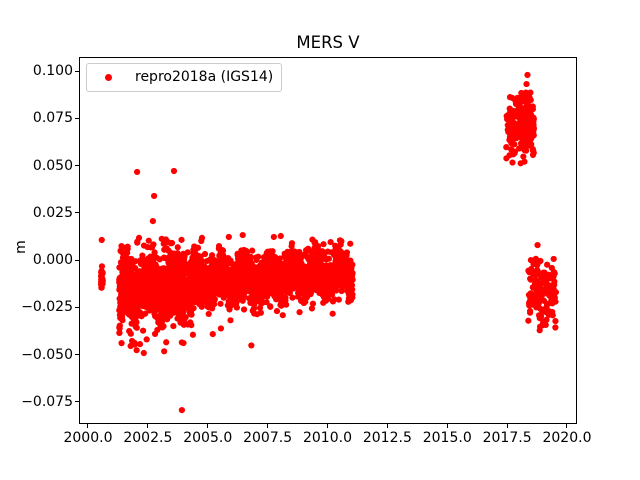 This screenshot has height=480, width=640. I want to click on x-tick-label: 2007.5, so click(268, 438).